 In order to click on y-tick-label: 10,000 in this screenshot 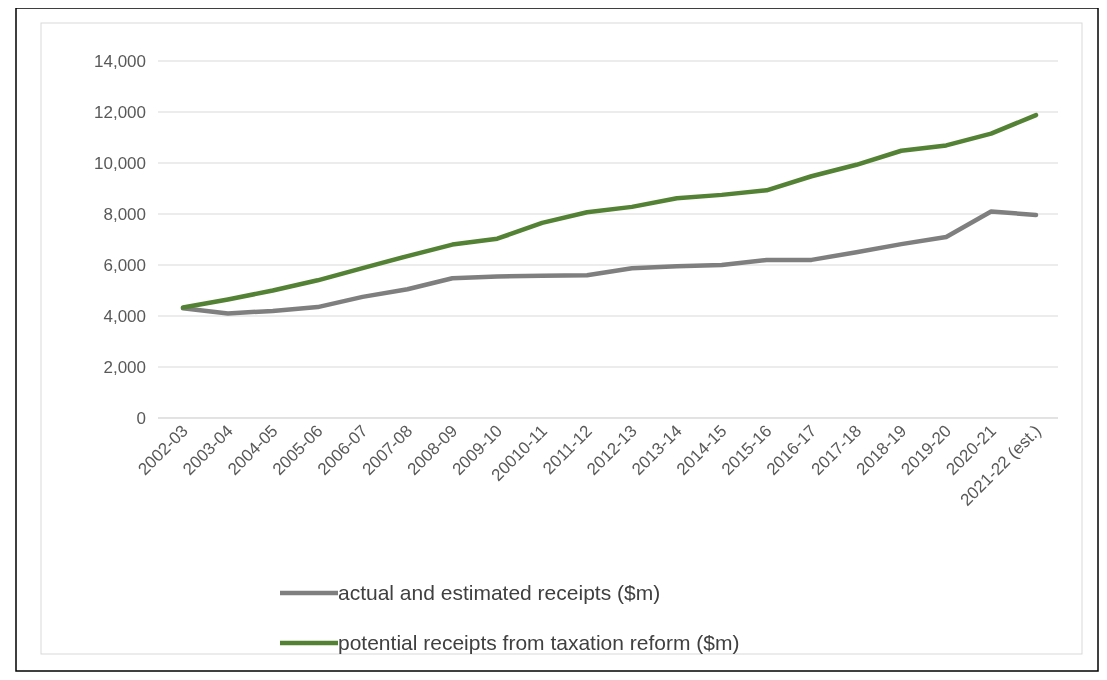, I will do `click(120, 163)`.